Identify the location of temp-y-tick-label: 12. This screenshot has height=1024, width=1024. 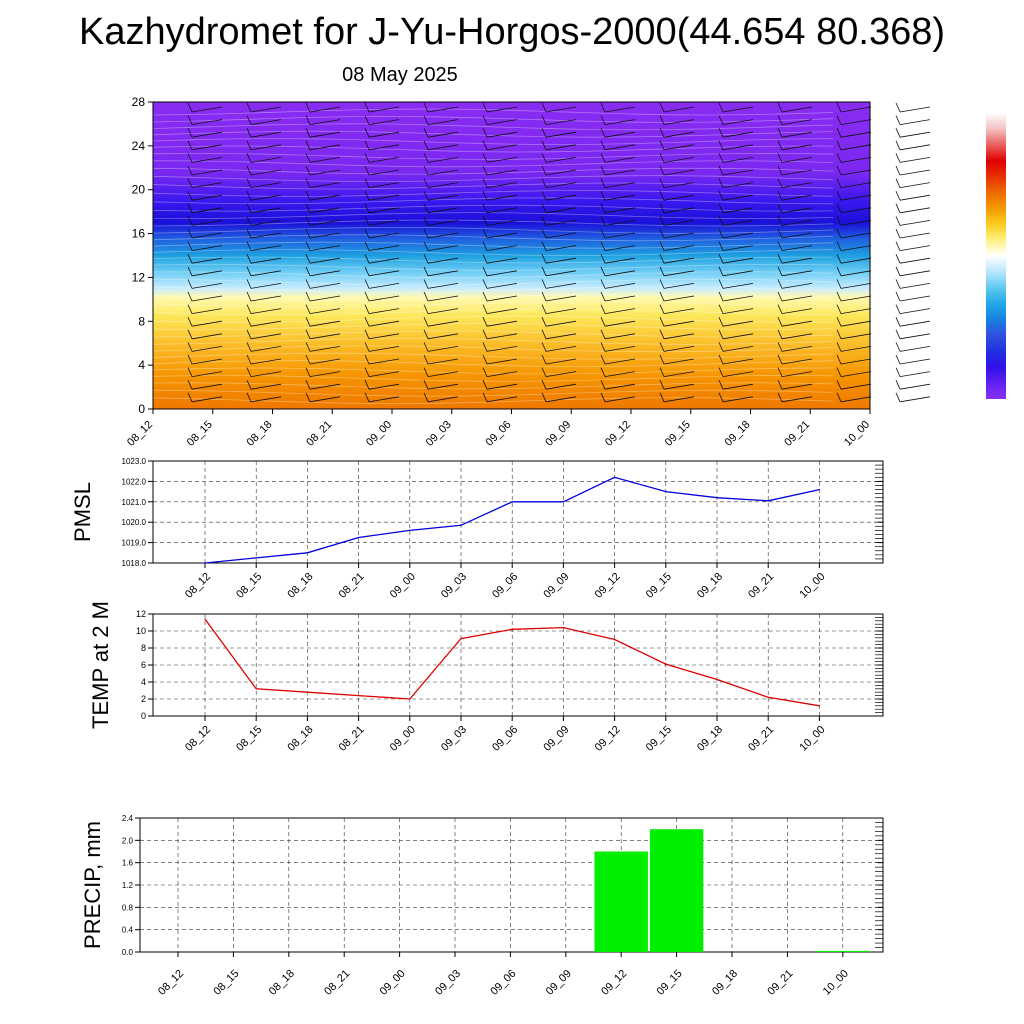
(141, 614).